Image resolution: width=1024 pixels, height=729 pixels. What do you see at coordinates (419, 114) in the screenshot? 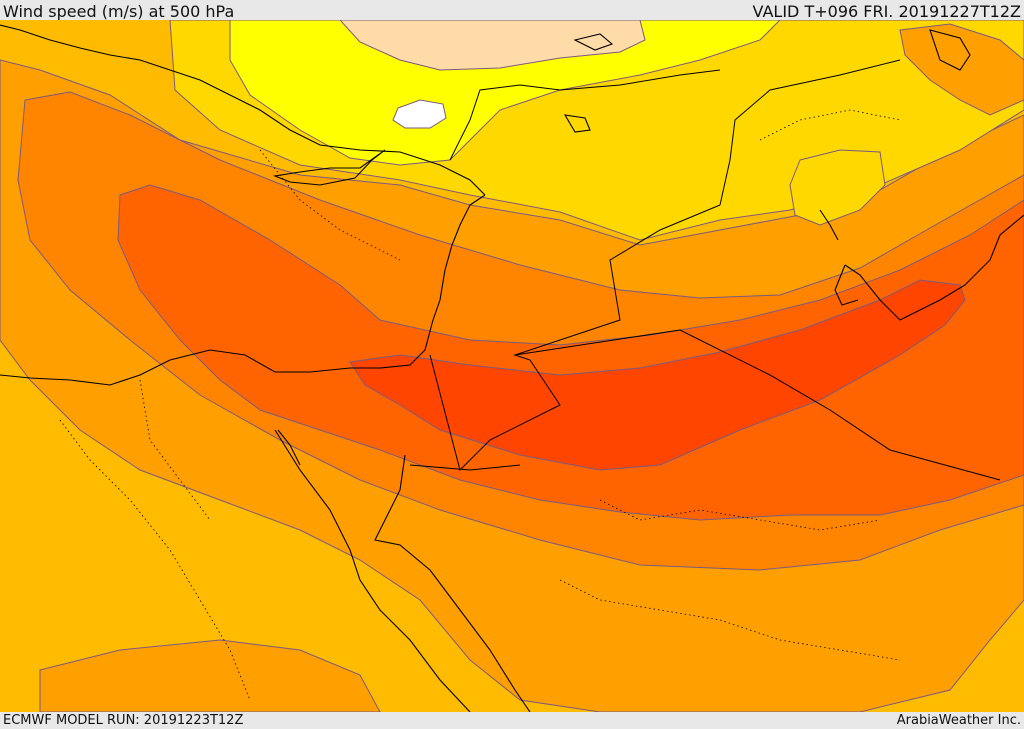
I see `field-weakest` at bounding box center [419, 114].